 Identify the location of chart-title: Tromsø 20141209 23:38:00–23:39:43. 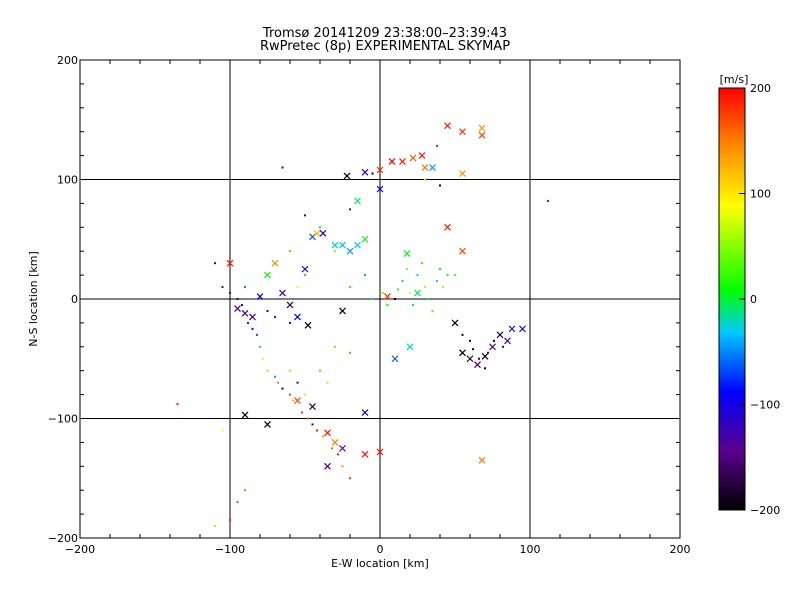
(384, 33).